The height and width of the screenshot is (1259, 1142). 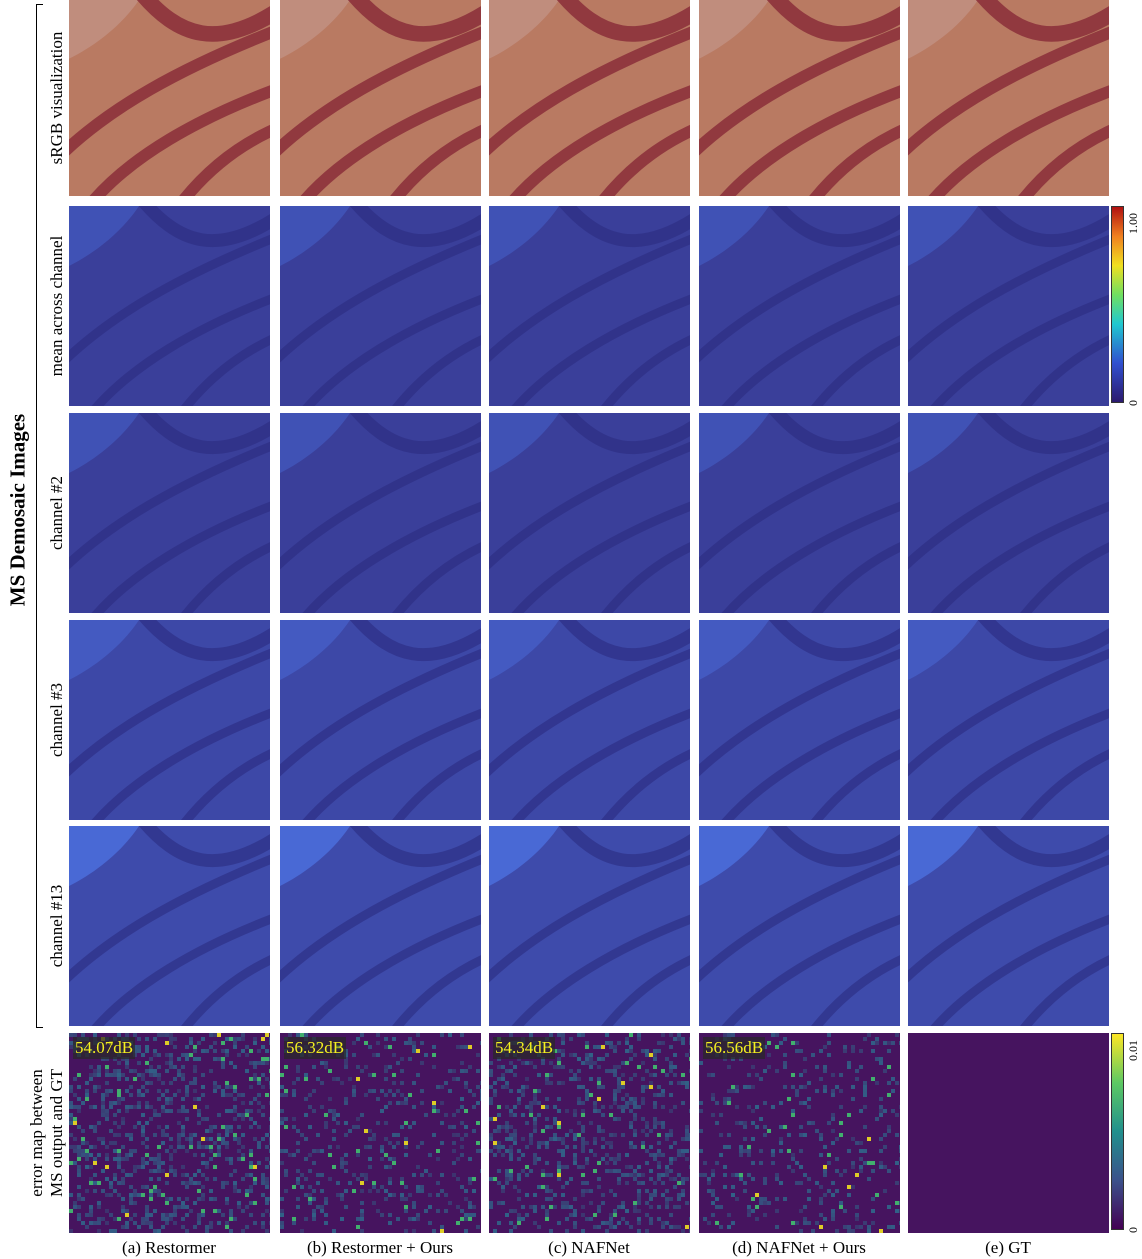 I want to click on psnr-label: 56.56dB, so click(x=734, y=1048).